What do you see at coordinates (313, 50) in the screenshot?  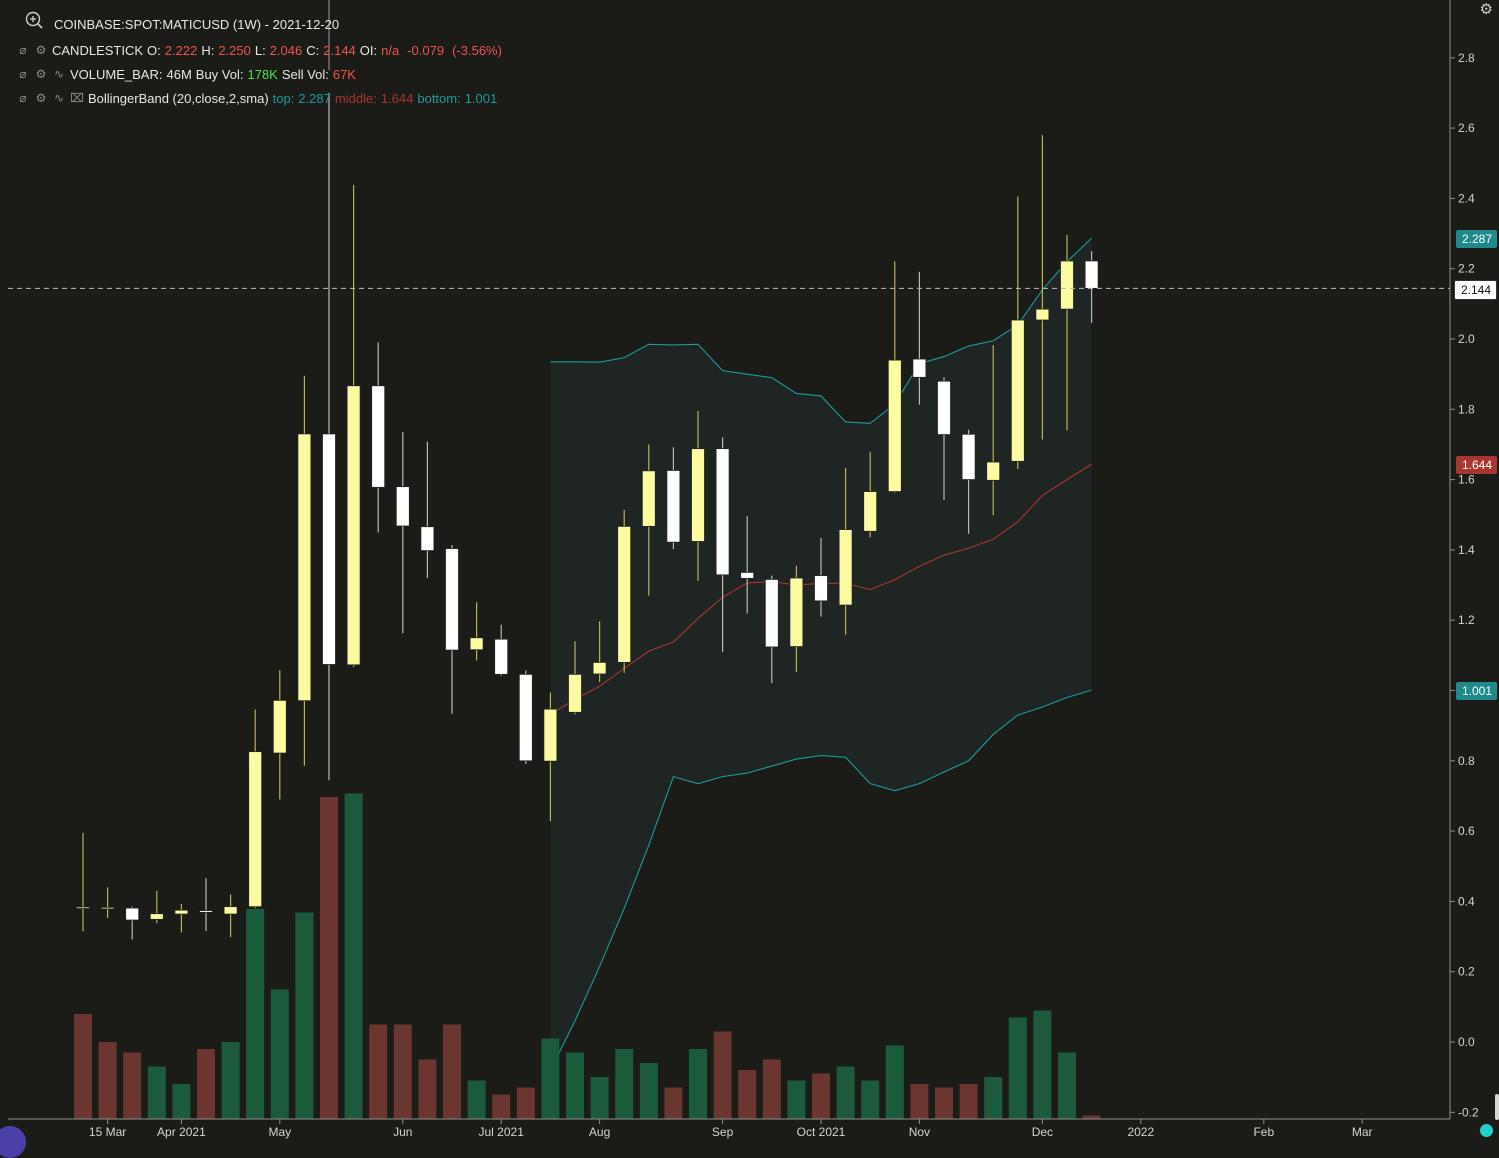 I see `close-label: C:` at bounding box center [313, 50].